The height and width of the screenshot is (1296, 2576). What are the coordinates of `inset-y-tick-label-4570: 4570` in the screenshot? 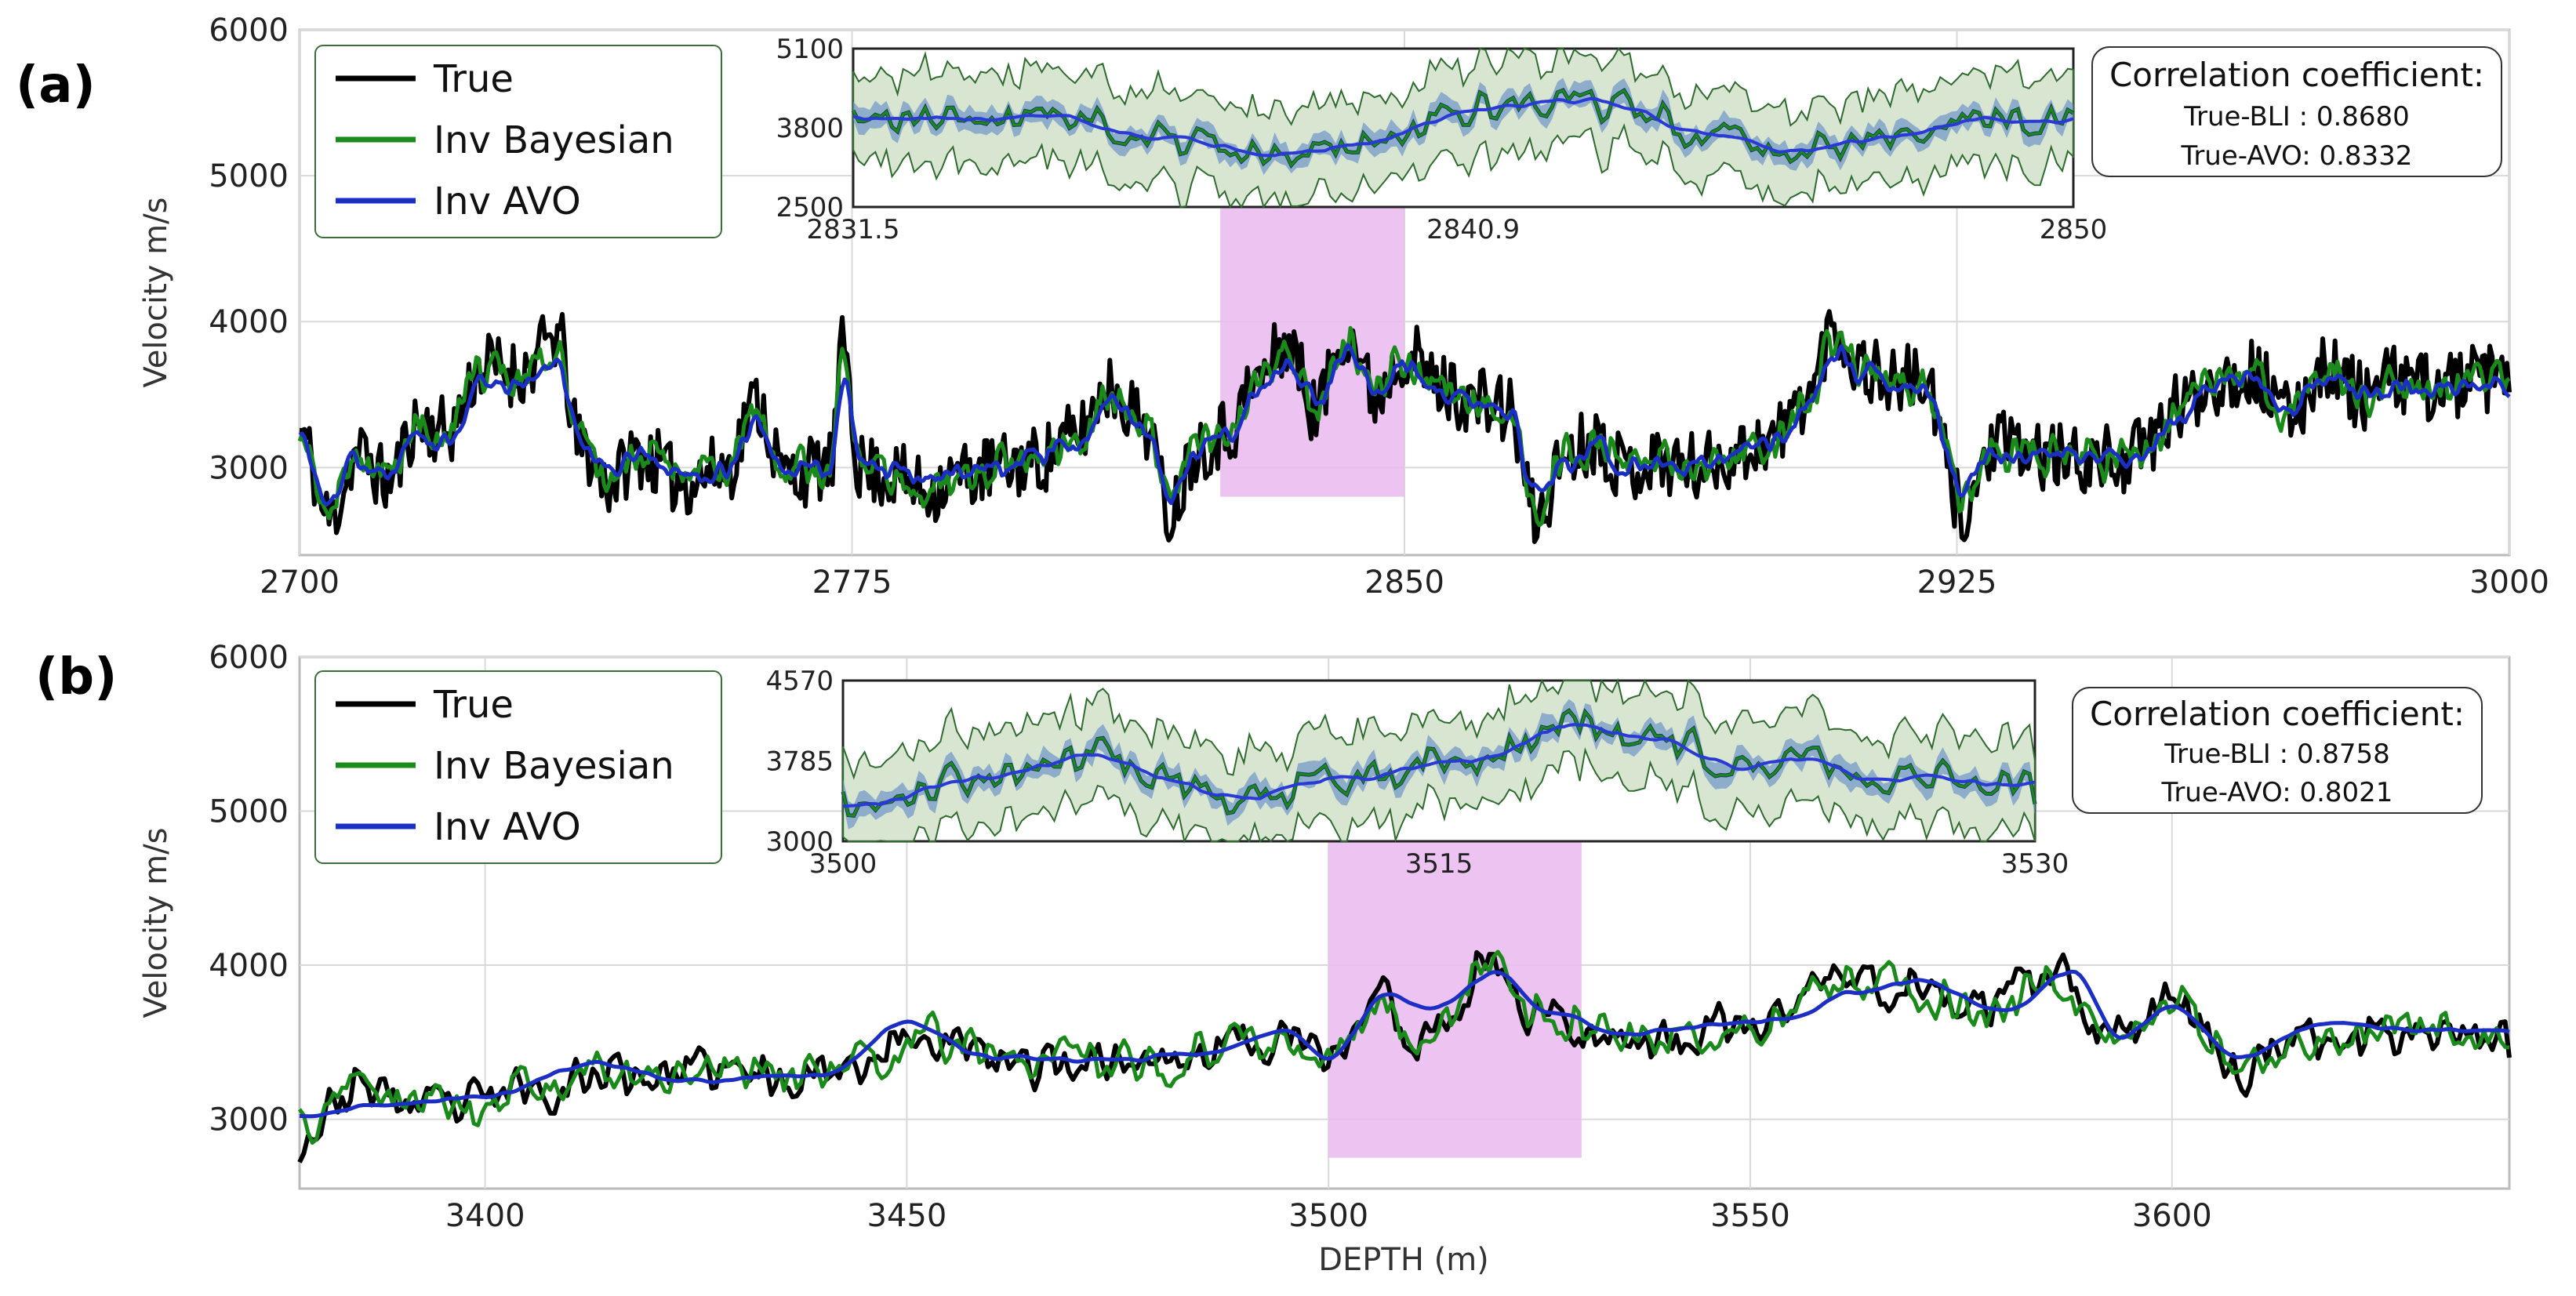 It's located at (799, 682).